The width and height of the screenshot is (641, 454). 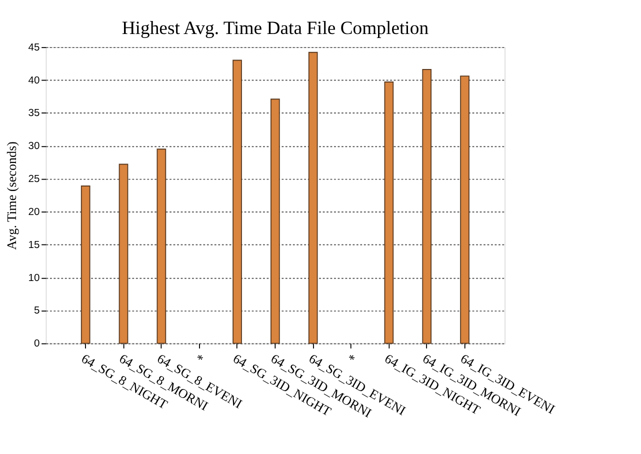 I want to click on y-tick-label: 30, so click(x=34, y=146).